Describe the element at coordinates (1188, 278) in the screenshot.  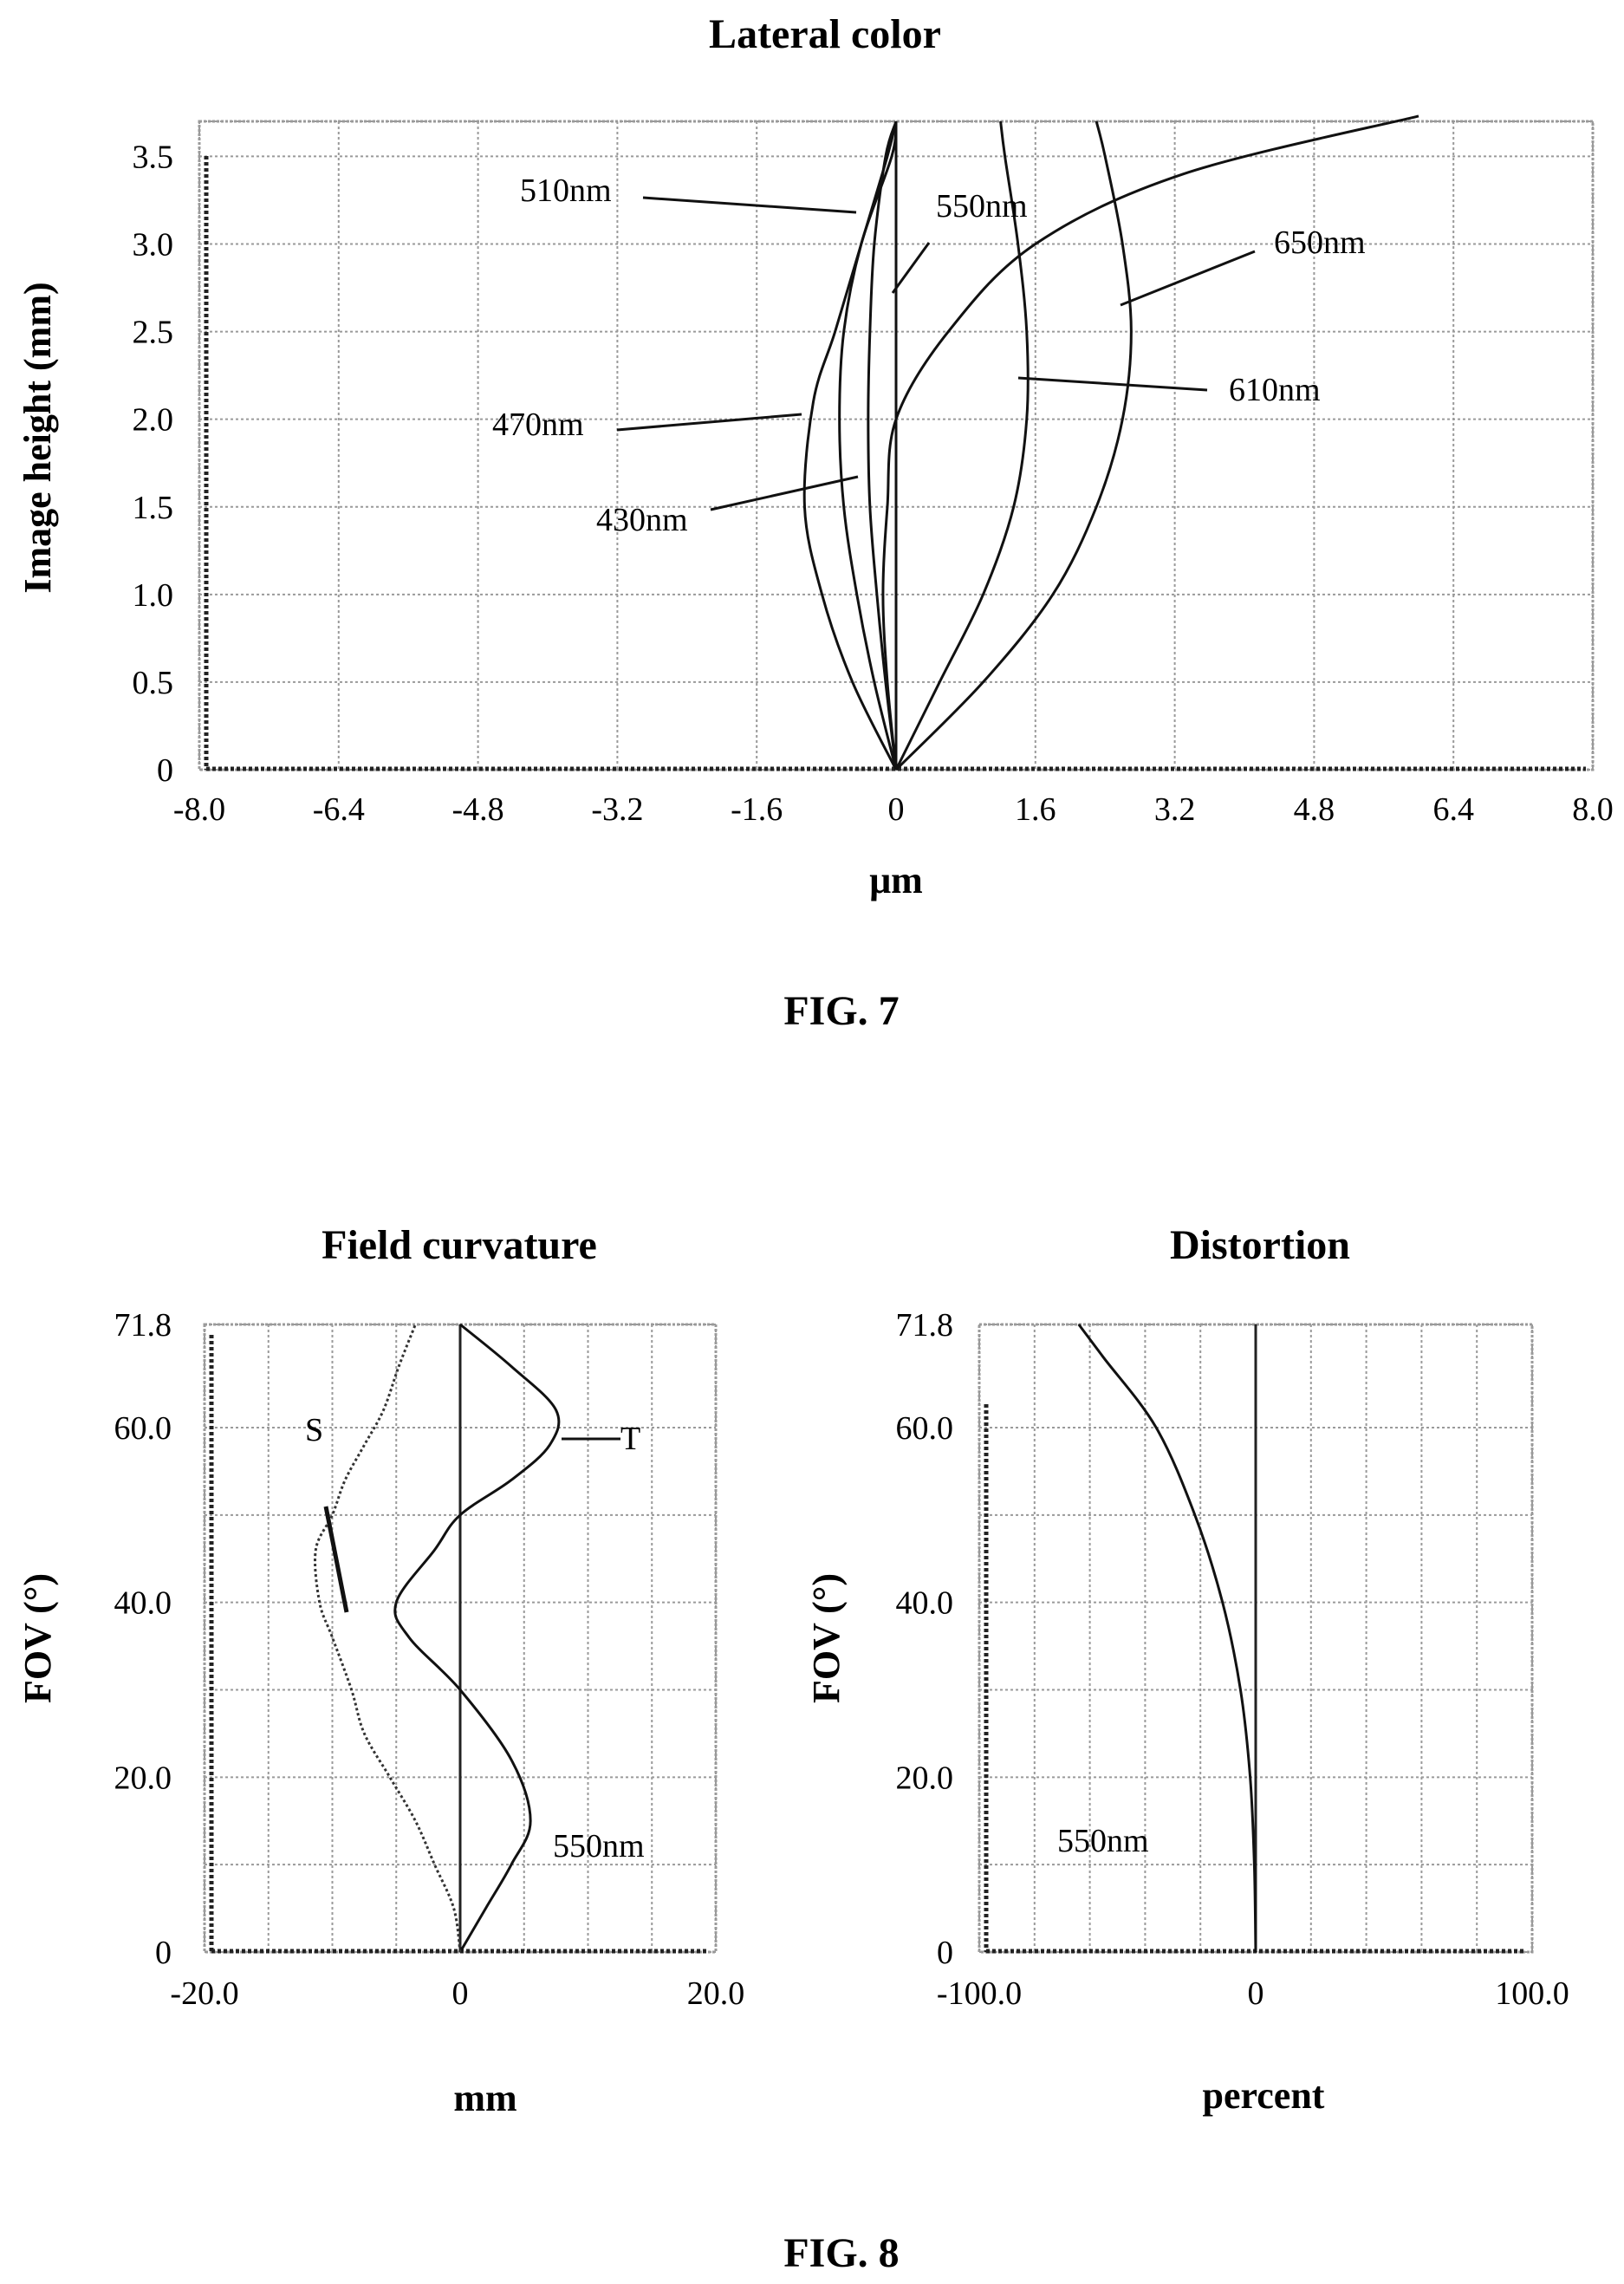
I see `leader-650nm` at that location.